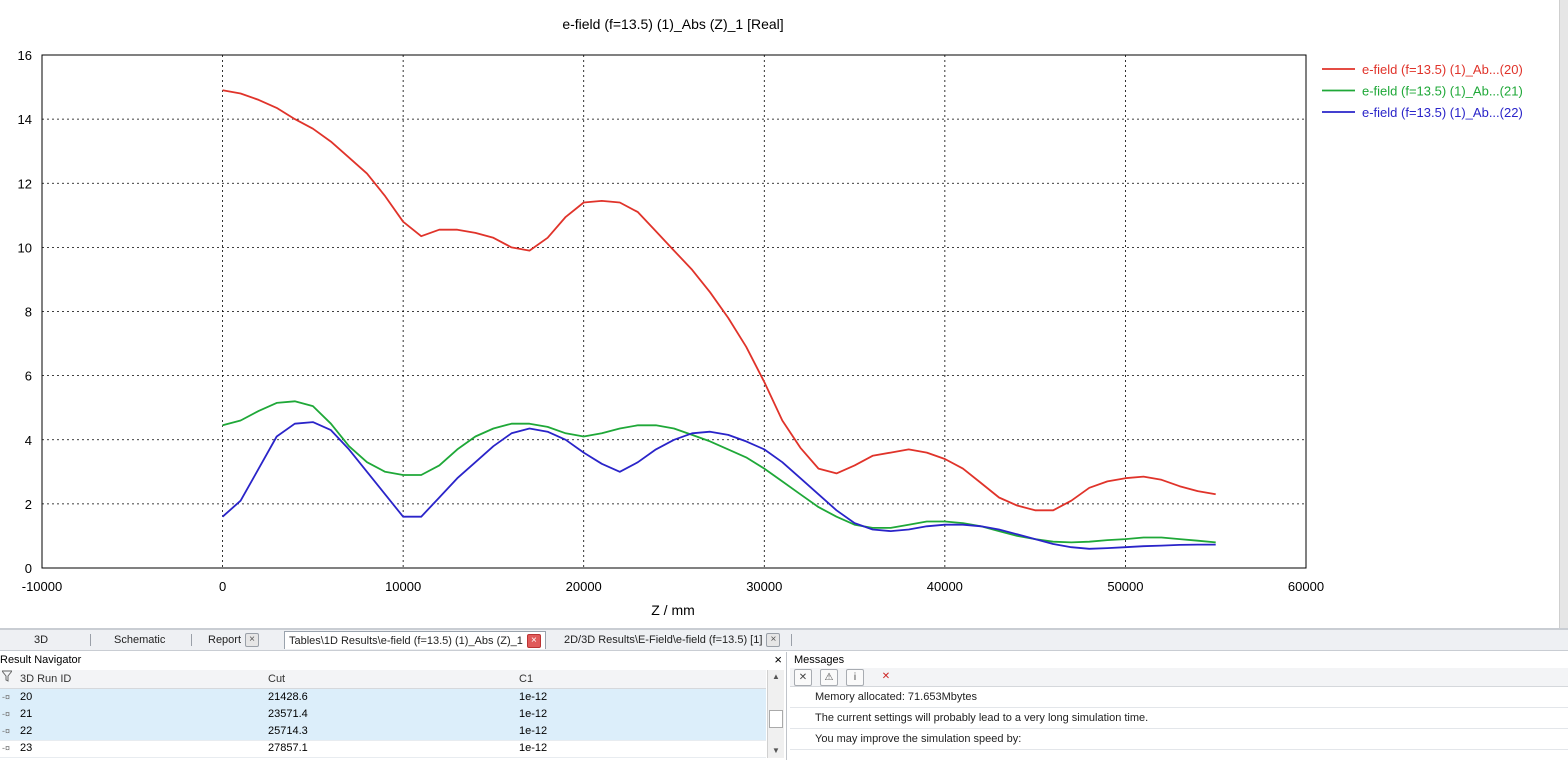  What do you see at coordinates (1125, 586) in the screenshot?
I see `x-tick-label: 50000` at bounding box center [1125, 586].